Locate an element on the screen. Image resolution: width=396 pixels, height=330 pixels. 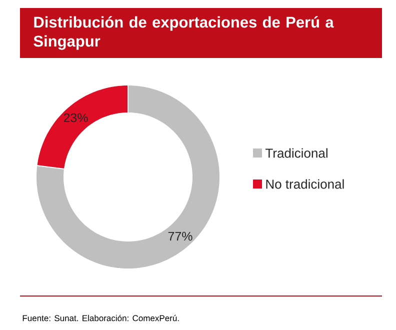
legend-label: Tradicional is located at coordinates (297, 153).